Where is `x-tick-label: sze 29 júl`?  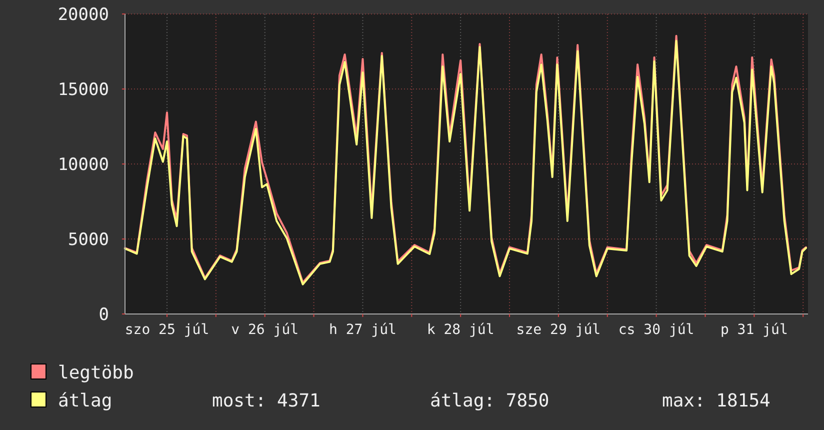
x-tick-label: sze 29 júl is located at coordinates (558, 330).